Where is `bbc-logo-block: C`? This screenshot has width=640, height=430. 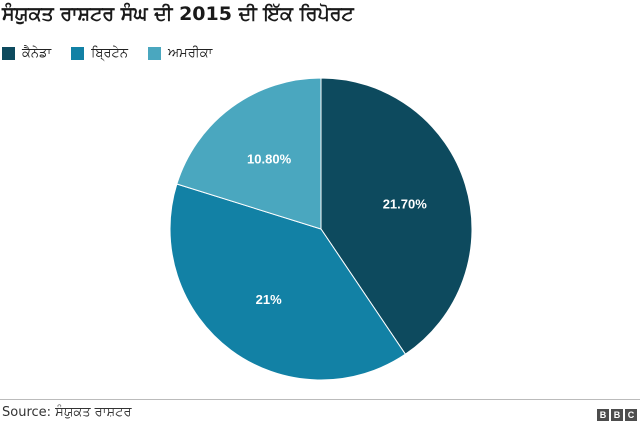 bbc-logo-block: C is located at coordinates (631, 415).